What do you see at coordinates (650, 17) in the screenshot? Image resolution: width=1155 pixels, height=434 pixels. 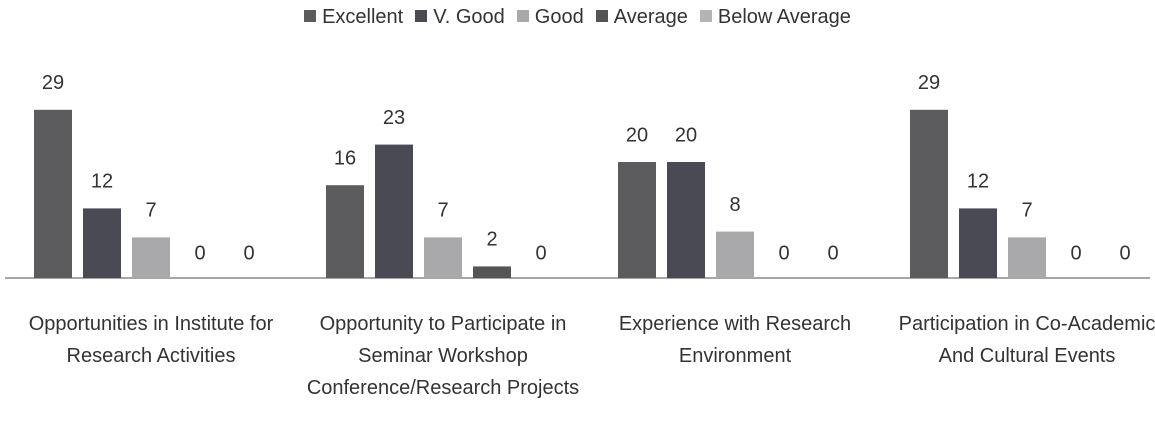 I see `legend-label: Average` at bounding box center [650, 17].